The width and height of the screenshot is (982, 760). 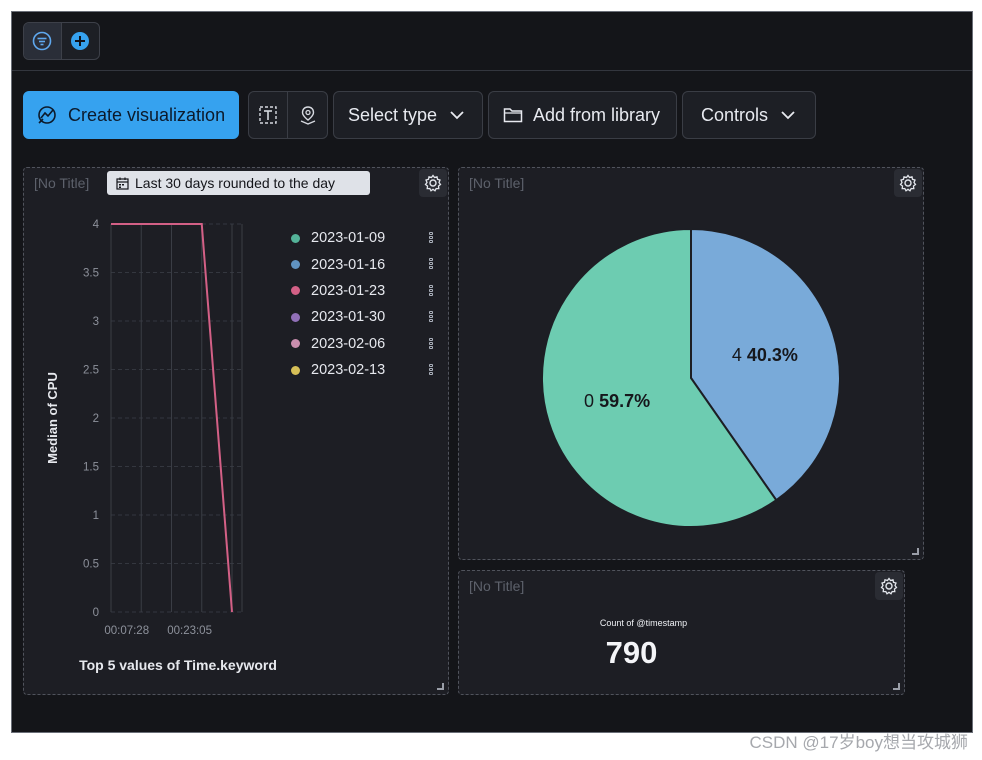 What do you see at coordinates (122, 183) in the screenshot?
I see `calendar-icon` at bounding box center [122, 183].